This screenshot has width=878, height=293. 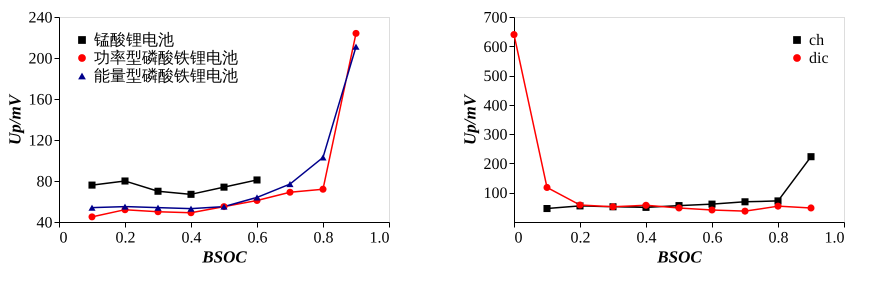 I want to click on legend-label: 能量型磷酸铁锂电池, so click(x=166, y=76).